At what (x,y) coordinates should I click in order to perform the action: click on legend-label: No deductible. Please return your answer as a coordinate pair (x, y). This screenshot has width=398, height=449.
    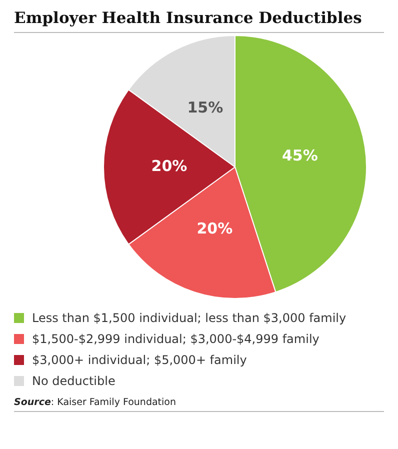
    Looking at the image, I should click on (74, 381).